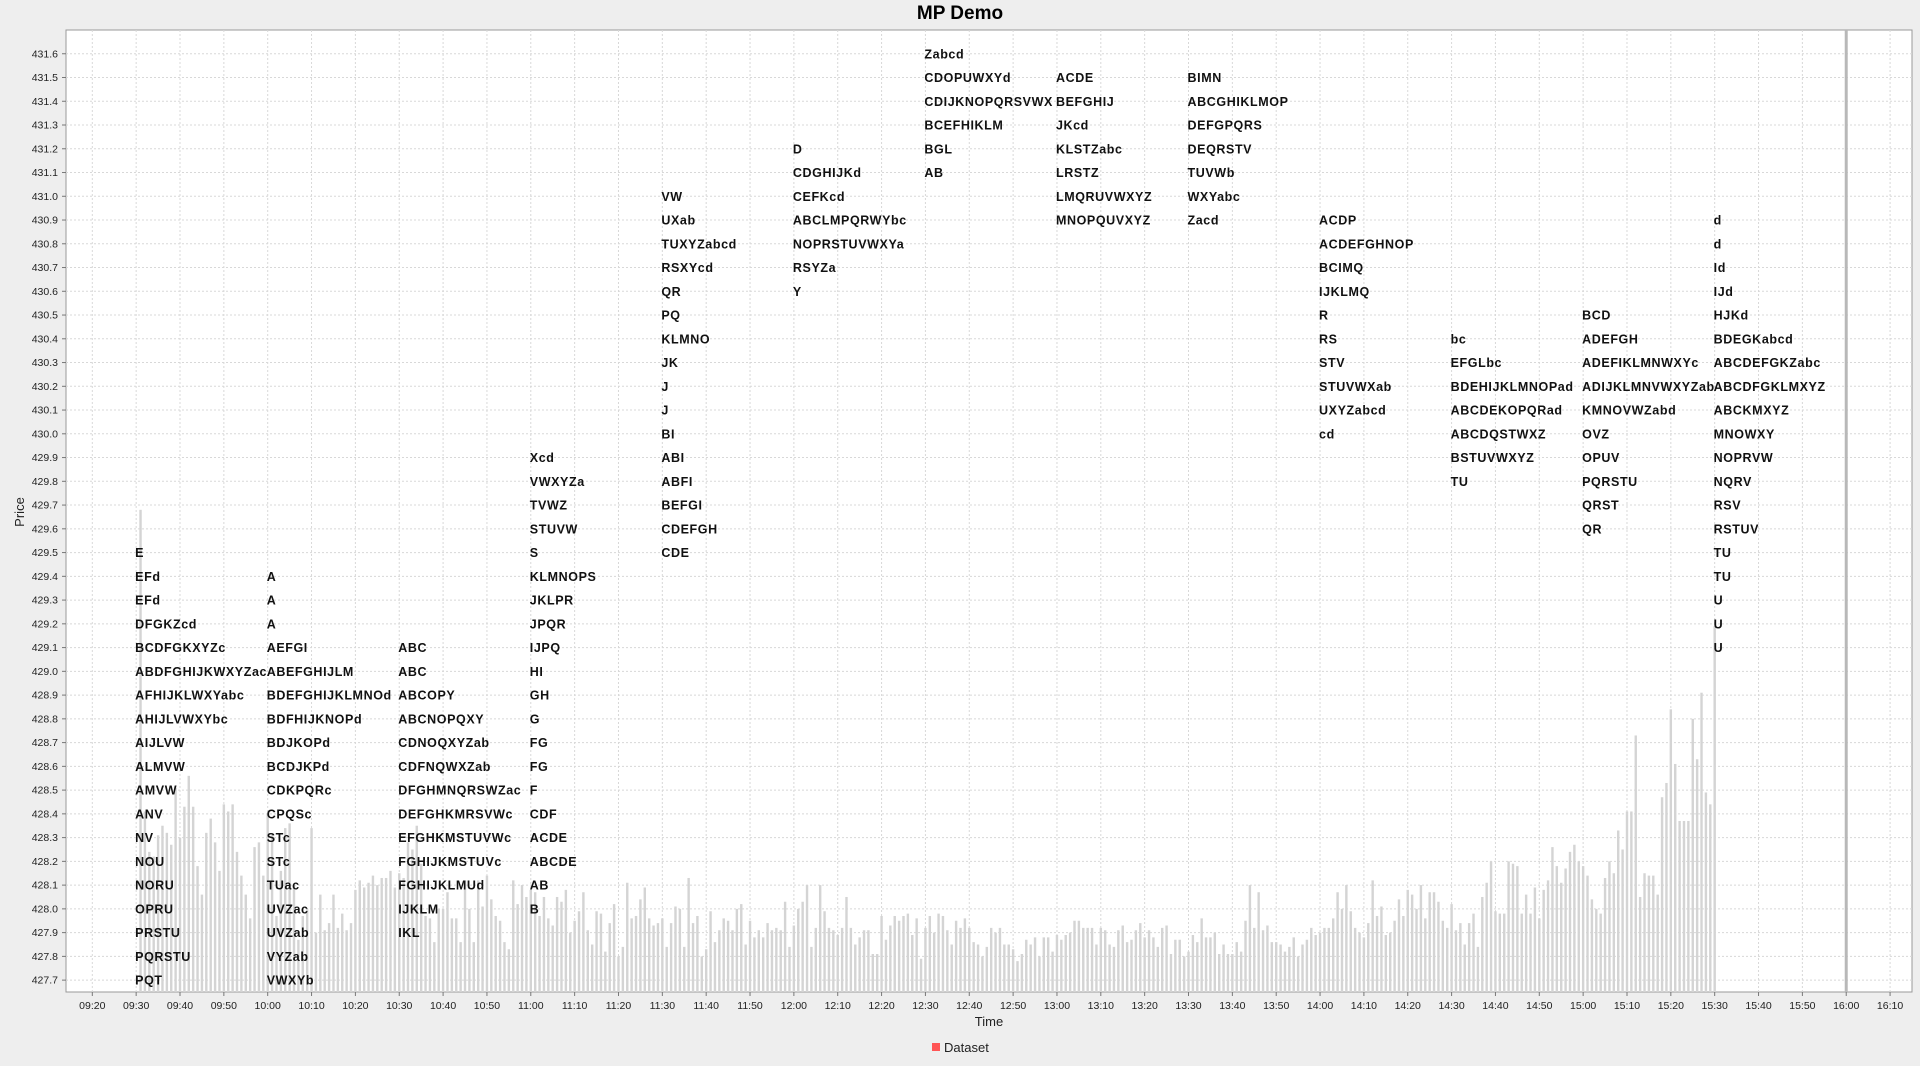 Image resolution: width=1920 pixels, height=1066 pixels. What do you see at coordinates (45, 363) in the screenshot?
I see `y-tick-label: 430.3` at bounding box center [45, 363].